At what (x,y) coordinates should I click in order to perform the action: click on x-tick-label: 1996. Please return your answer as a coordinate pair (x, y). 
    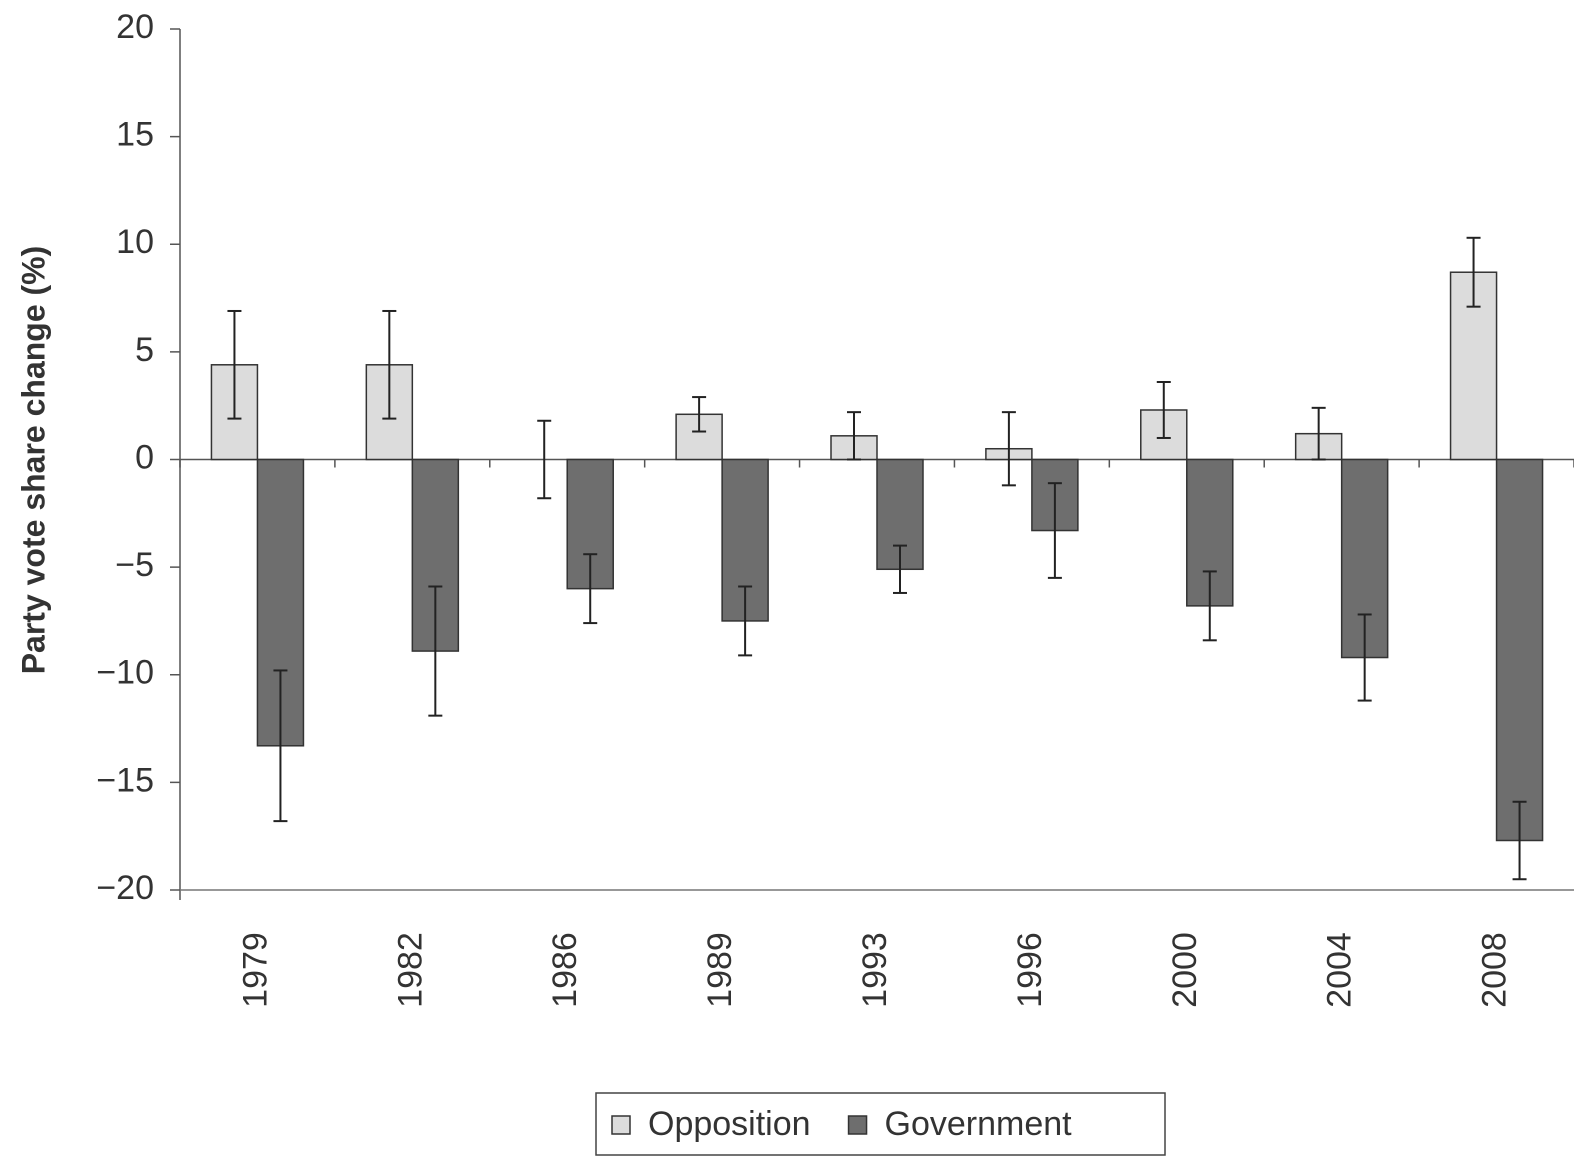
    Looking at the image, I should click on (1030, 970).